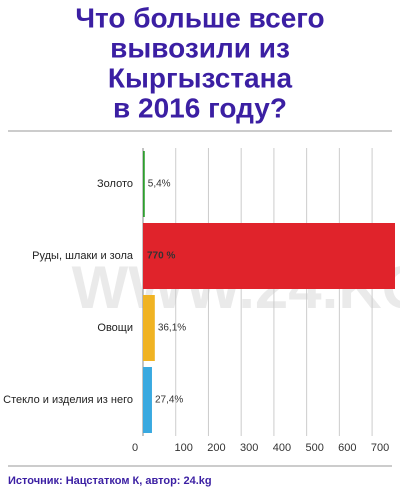  I want to click on source: Источник: Нацстатком К, автор: 24.kg, so click(110, 481).